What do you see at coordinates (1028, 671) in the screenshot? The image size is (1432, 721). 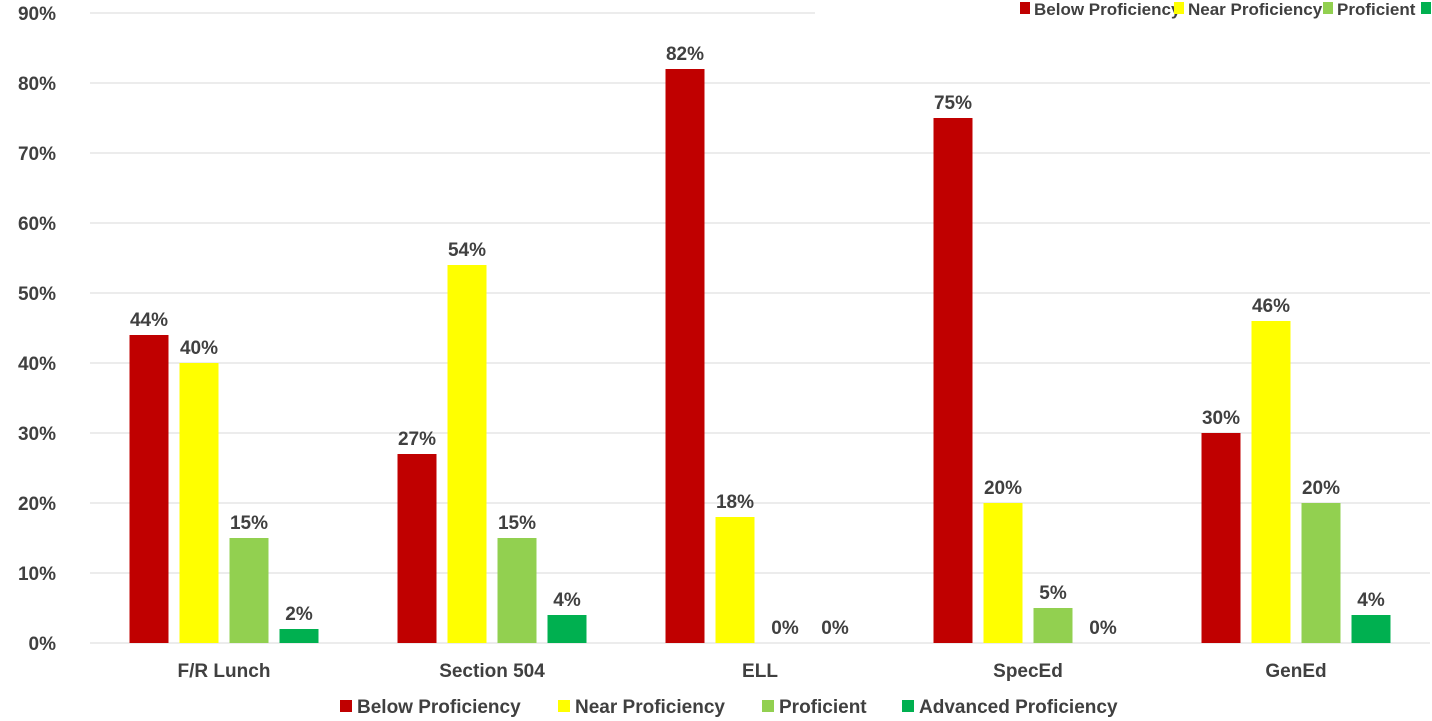 I see `x-category-label: SpecEd` at bounding box center [1028, 671].